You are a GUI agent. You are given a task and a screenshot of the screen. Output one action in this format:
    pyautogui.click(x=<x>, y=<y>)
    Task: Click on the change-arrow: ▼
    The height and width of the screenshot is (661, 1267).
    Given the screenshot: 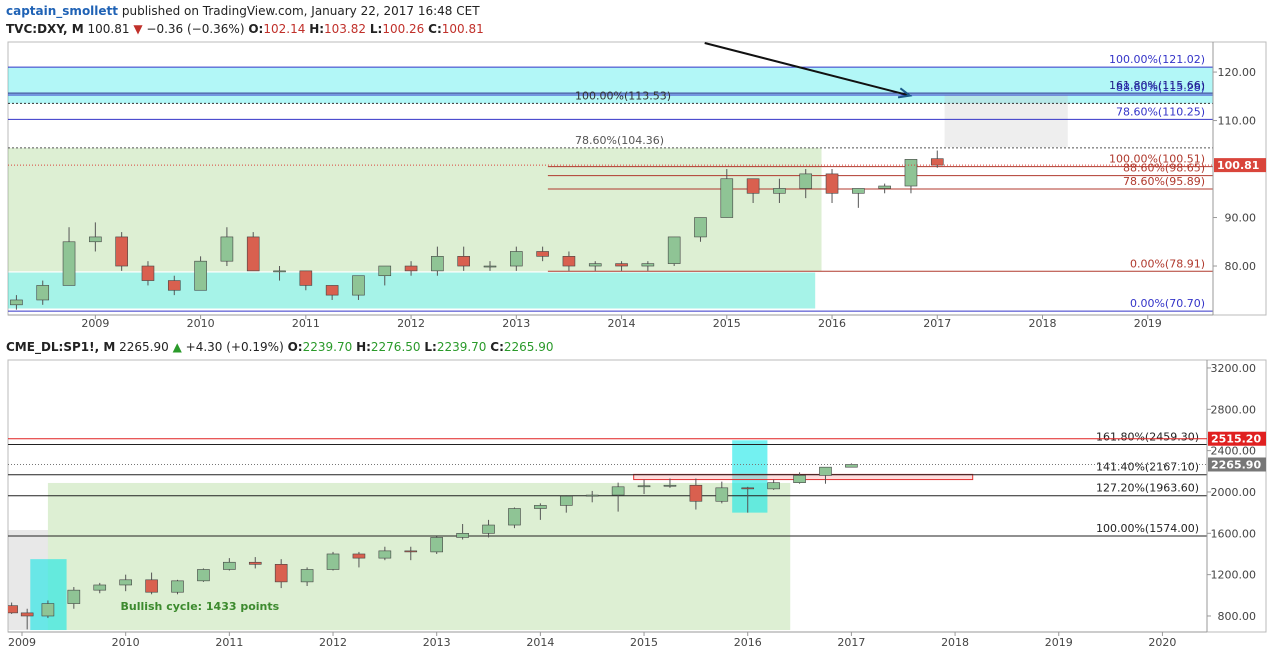 What is the action you would take?
    pyautogui.click(x=138, y=29)
    